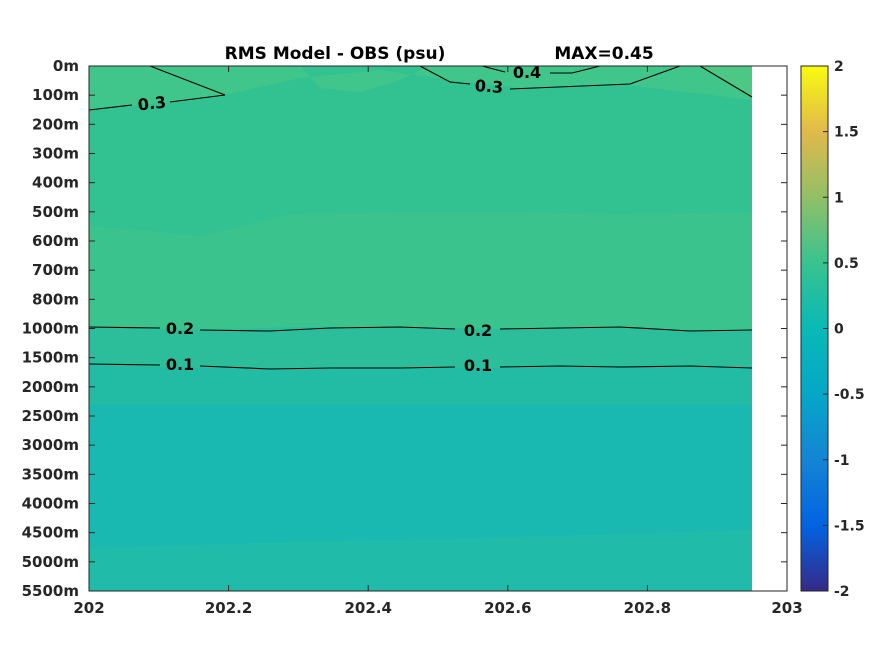 The image size is (875, 656). What do you see at coordinates (420, 271) in the screenshot?
I see `band-mid-green` at bounding box center [420, 271].